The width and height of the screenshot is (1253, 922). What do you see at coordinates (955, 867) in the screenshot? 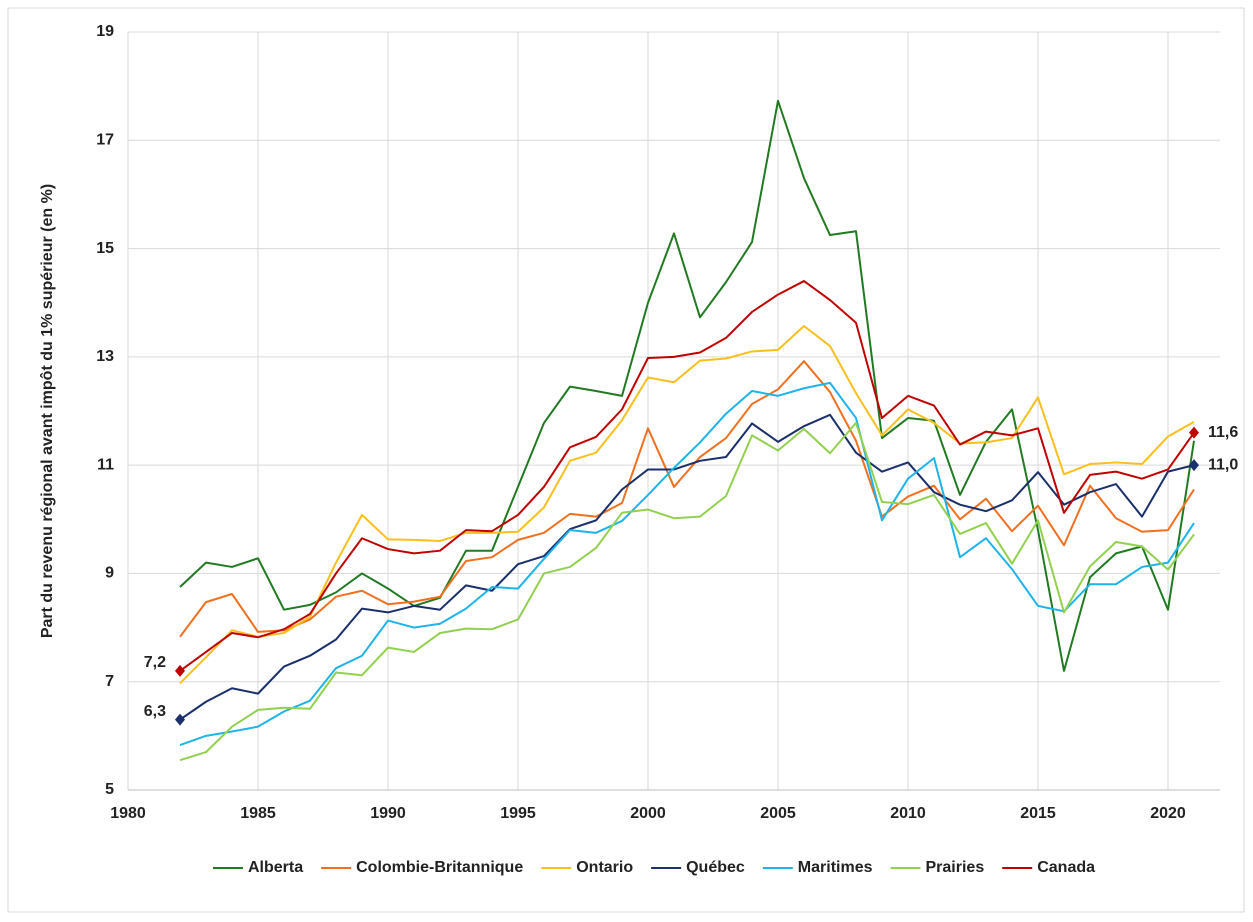
I see `legend-label: Prairies` at bounding box center [955, 867].